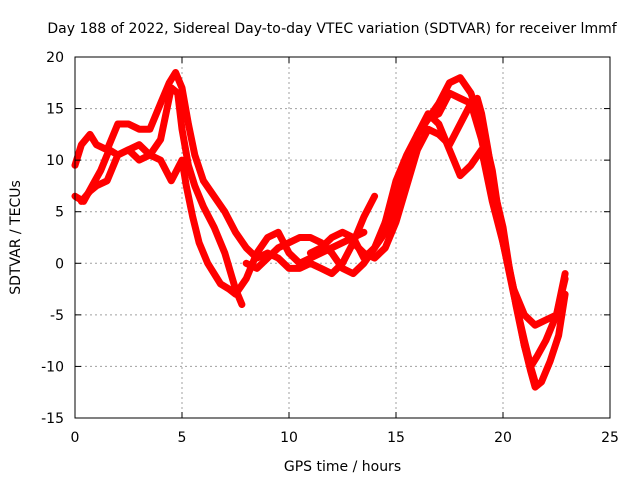 Image resolution: width=640 pixels, height=480 pixels. Describe the element at coordinates (610, 438) in the screenshot. I see `x-tick-label: 25` at that location.